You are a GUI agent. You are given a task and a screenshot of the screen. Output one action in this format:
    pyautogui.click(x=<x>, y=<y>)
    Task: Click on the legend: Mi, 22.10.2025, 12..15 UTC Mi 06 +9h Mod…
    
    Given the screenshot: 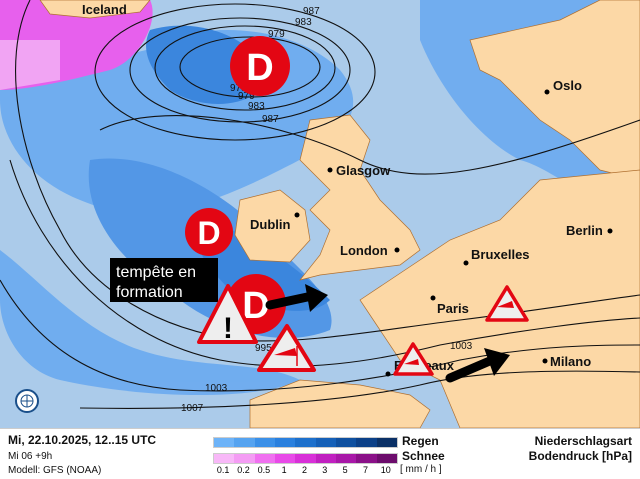 What is the action you would take?
    pyautogui.click(x=320, y=453)
    